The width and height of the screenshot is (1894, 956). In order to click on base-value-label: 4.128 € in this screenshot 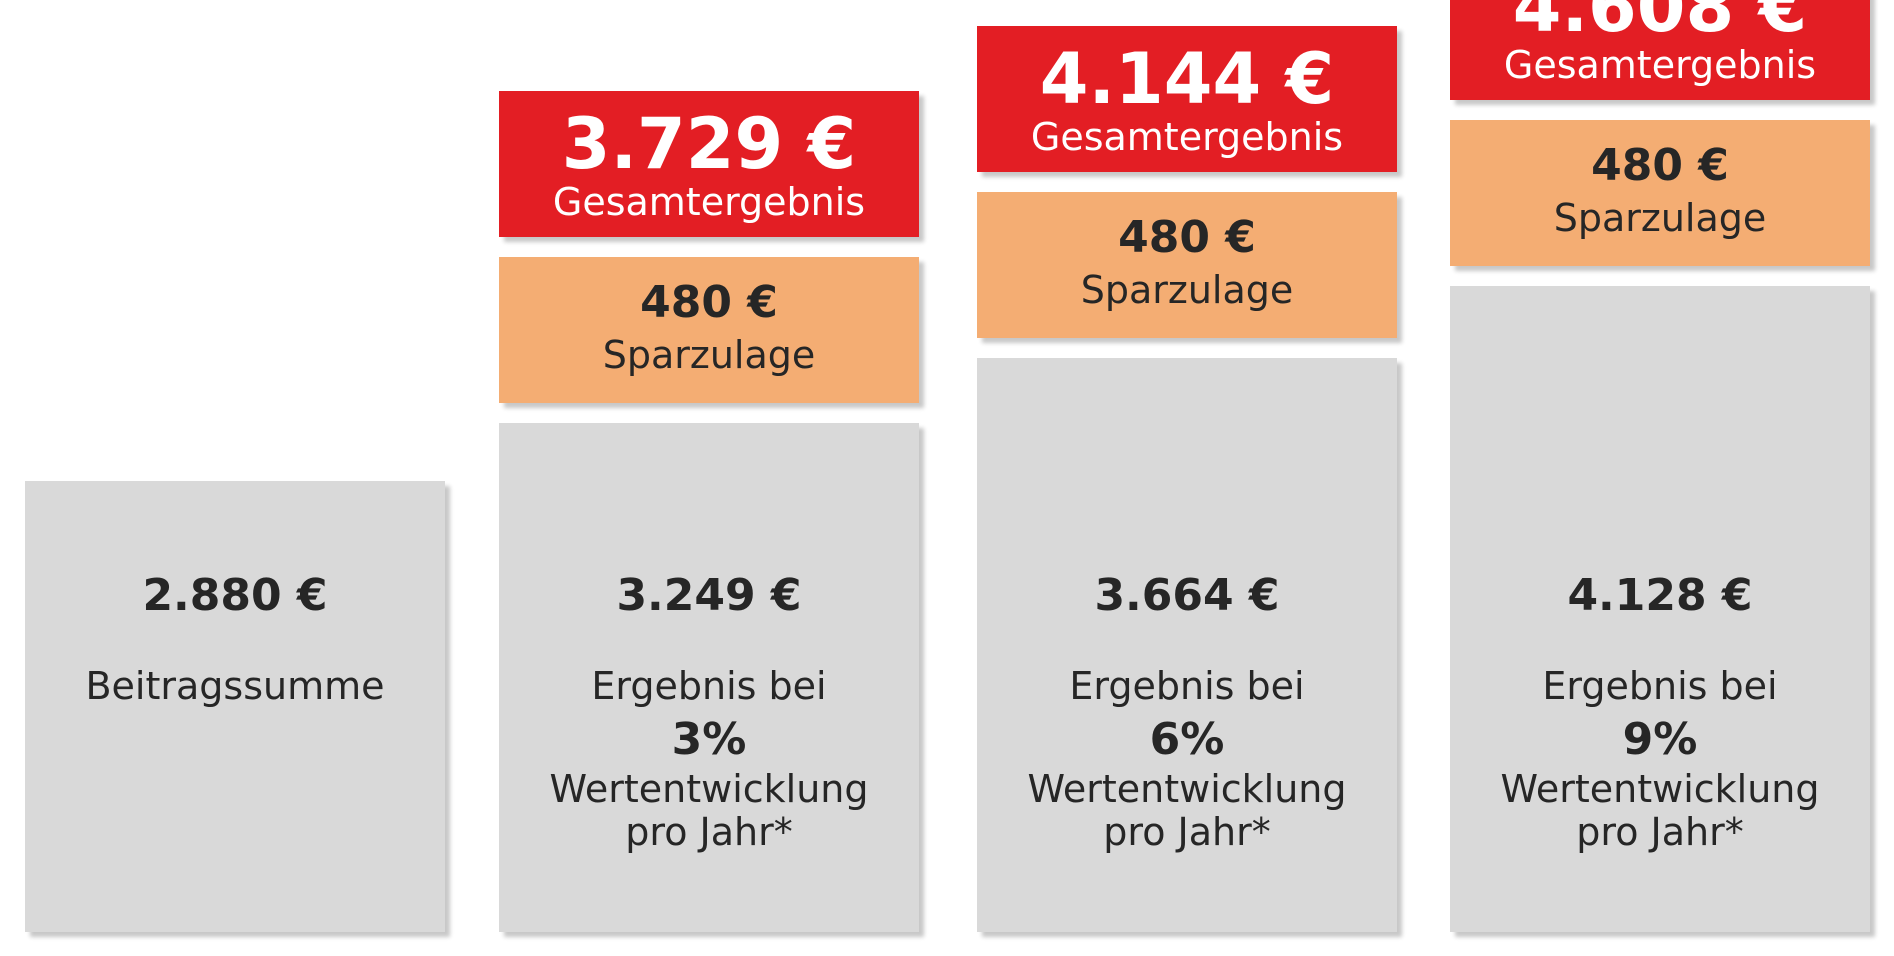, I will do `click(1660, 595)`.